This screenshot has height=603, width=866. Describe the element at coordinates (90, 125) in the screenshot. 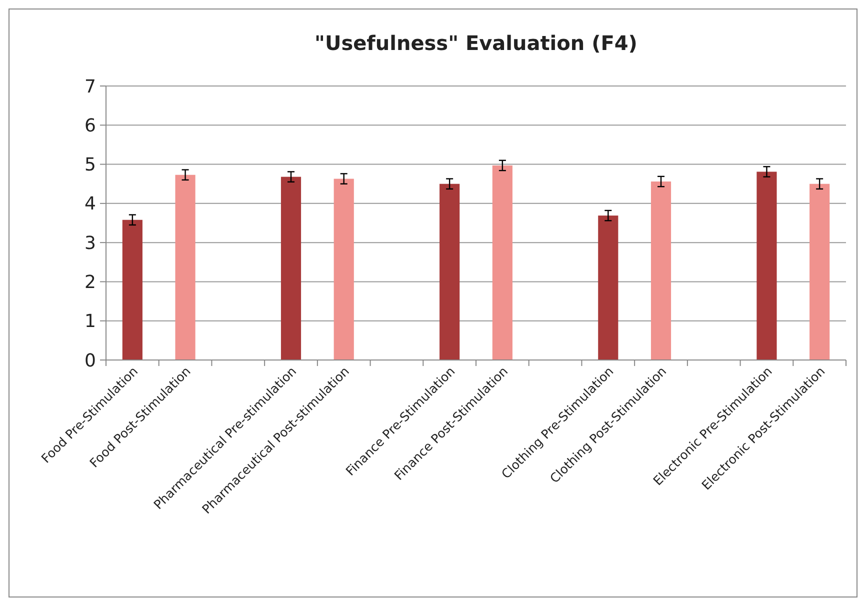

I see `y-tick-label: 6` at that location.